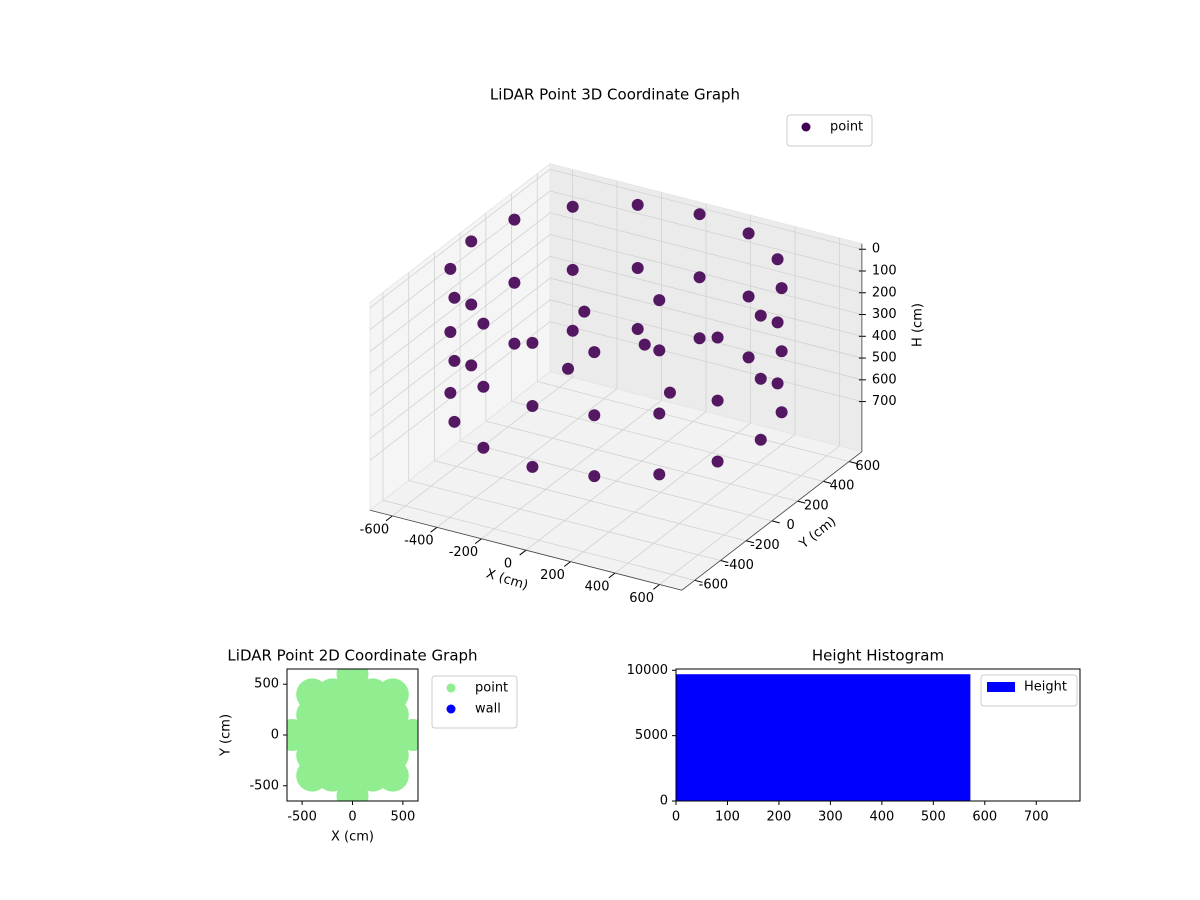 The width and height of the screenshot is (1200, 900). Describe the element at coordinates (302, 817) in the screenshot. I see `x-tick-label: -500` at that location.